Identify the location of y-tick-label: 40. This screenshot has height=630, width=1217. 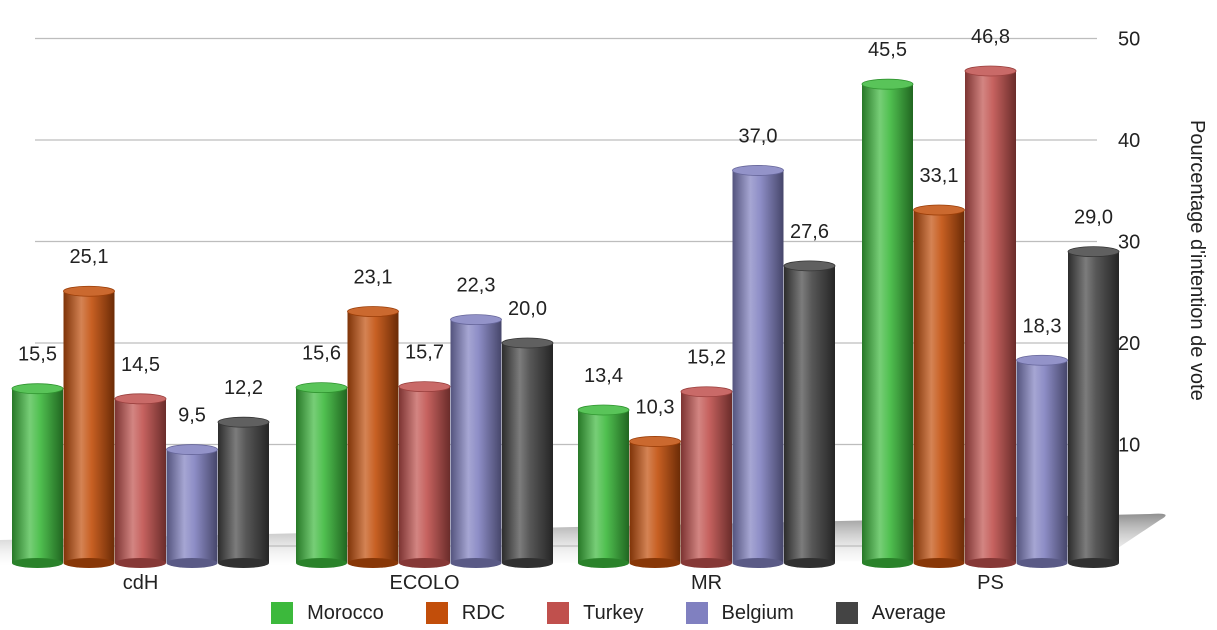
(1129, 141).